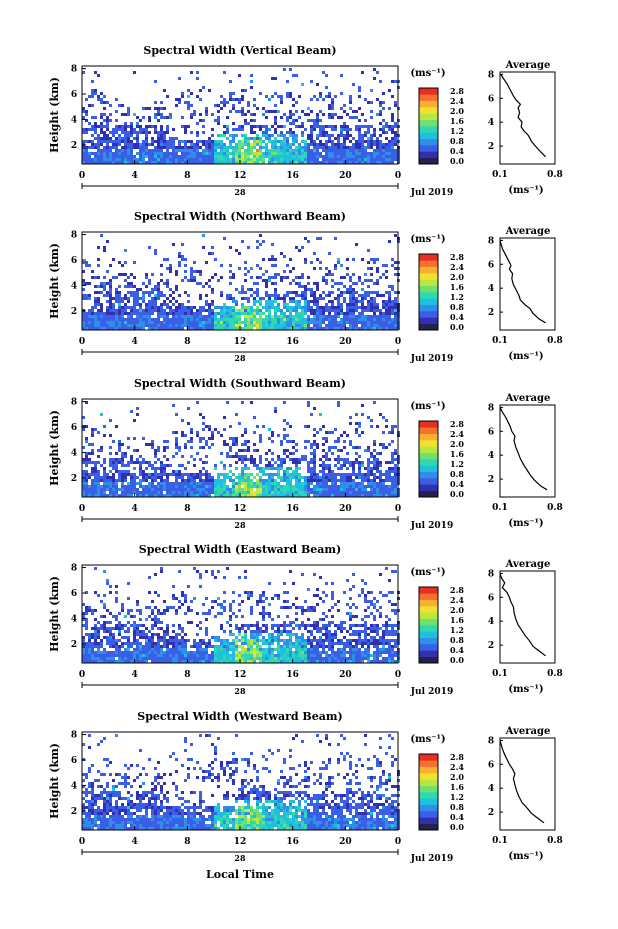 The height and width of the screenshot is (929, 618). Describe the element at coordinates (428, 110) in the screenshot. I see `colorbar-swatch` at that location.